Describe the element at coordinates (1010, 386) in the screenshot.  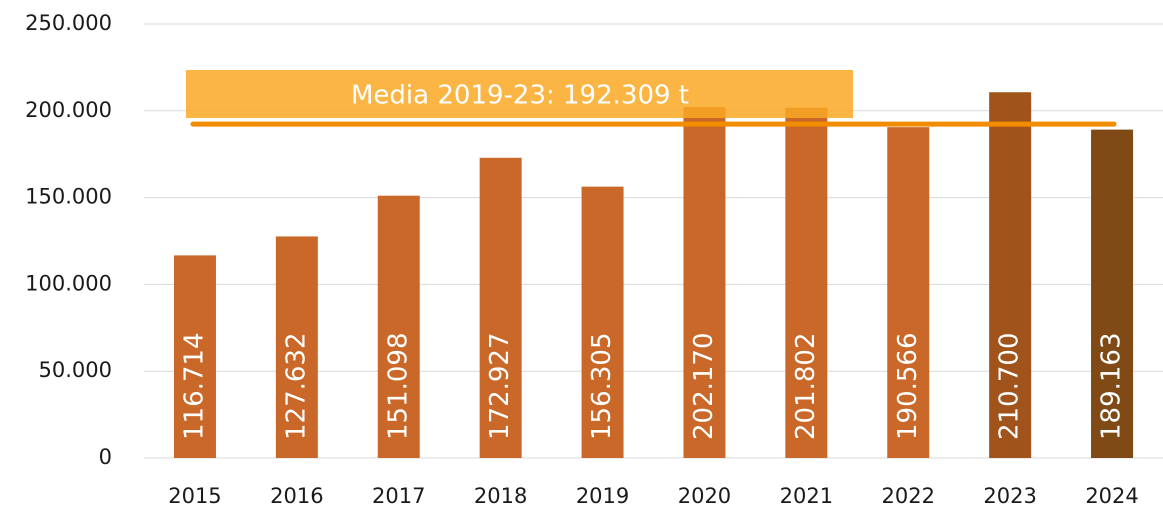
I see `value-label: 210.700` at that location.